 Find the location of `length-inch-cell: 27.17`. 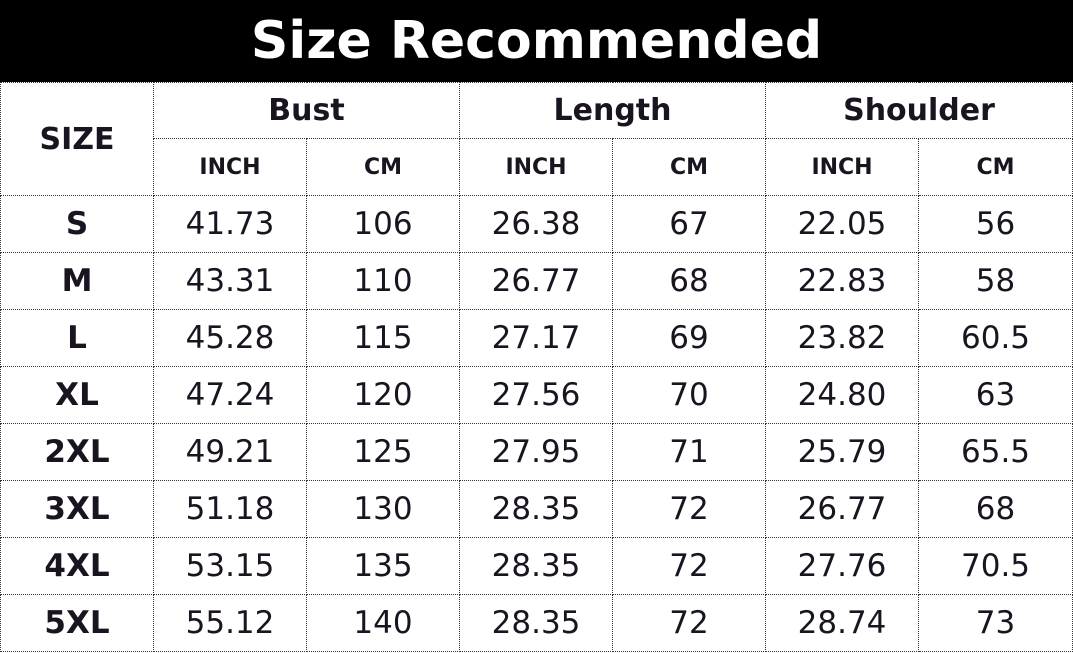

length-inch-cell: 27.17 is located at coordinates (536, 338).